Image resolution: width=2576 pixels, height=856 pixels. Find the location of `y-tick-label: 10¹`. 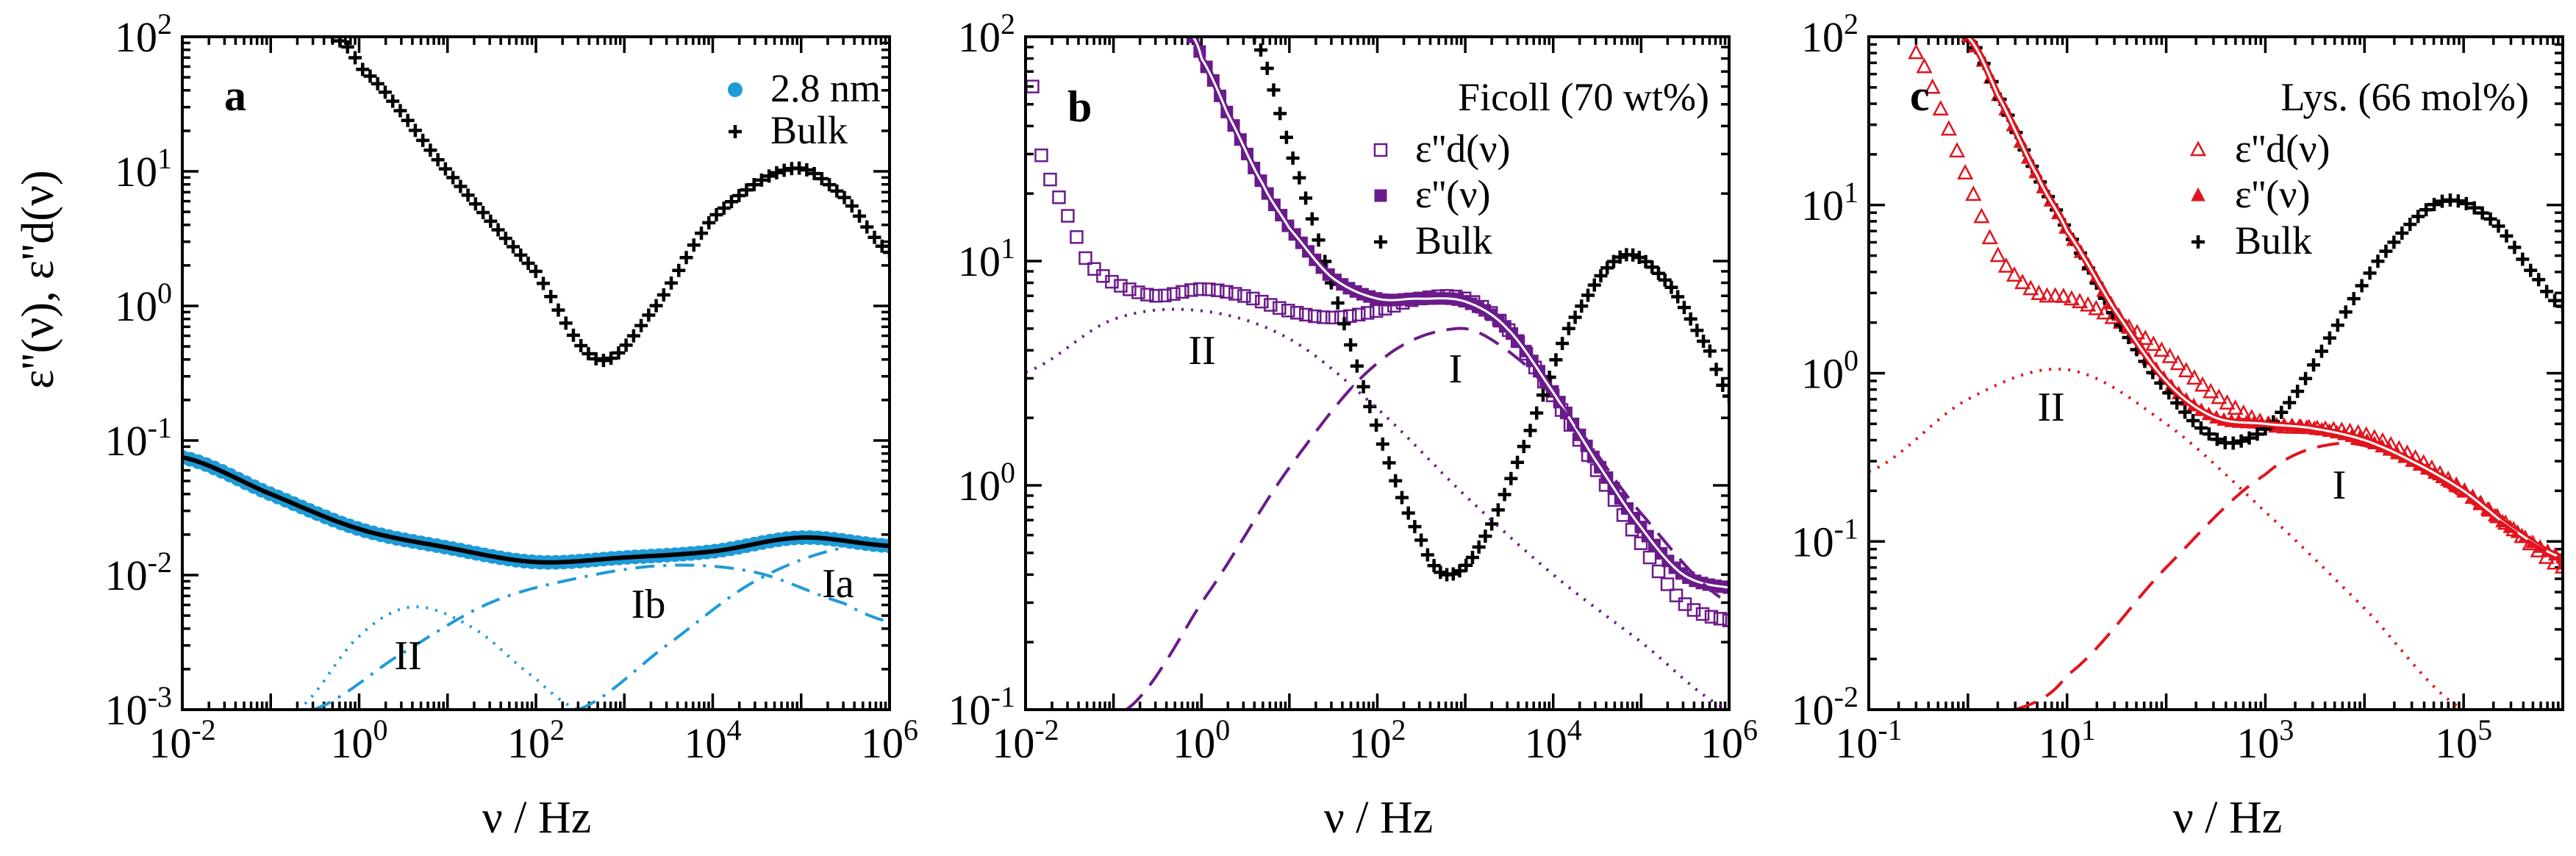

y-tick-label: 10¹ is located at coordinates (1829, 203).